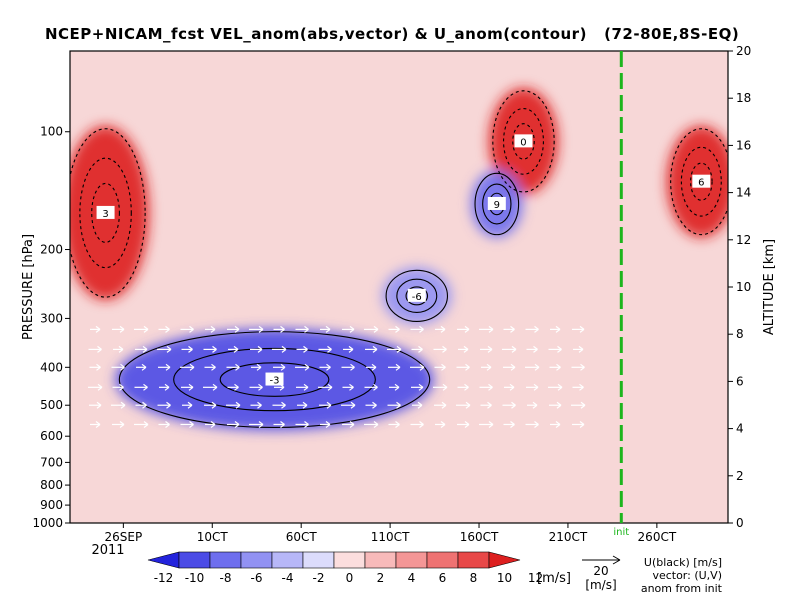  What do you see at coordinates (123, 537) in the screenshot?
I see `svg-text: 26SEP` at bounding box center [123, 537].